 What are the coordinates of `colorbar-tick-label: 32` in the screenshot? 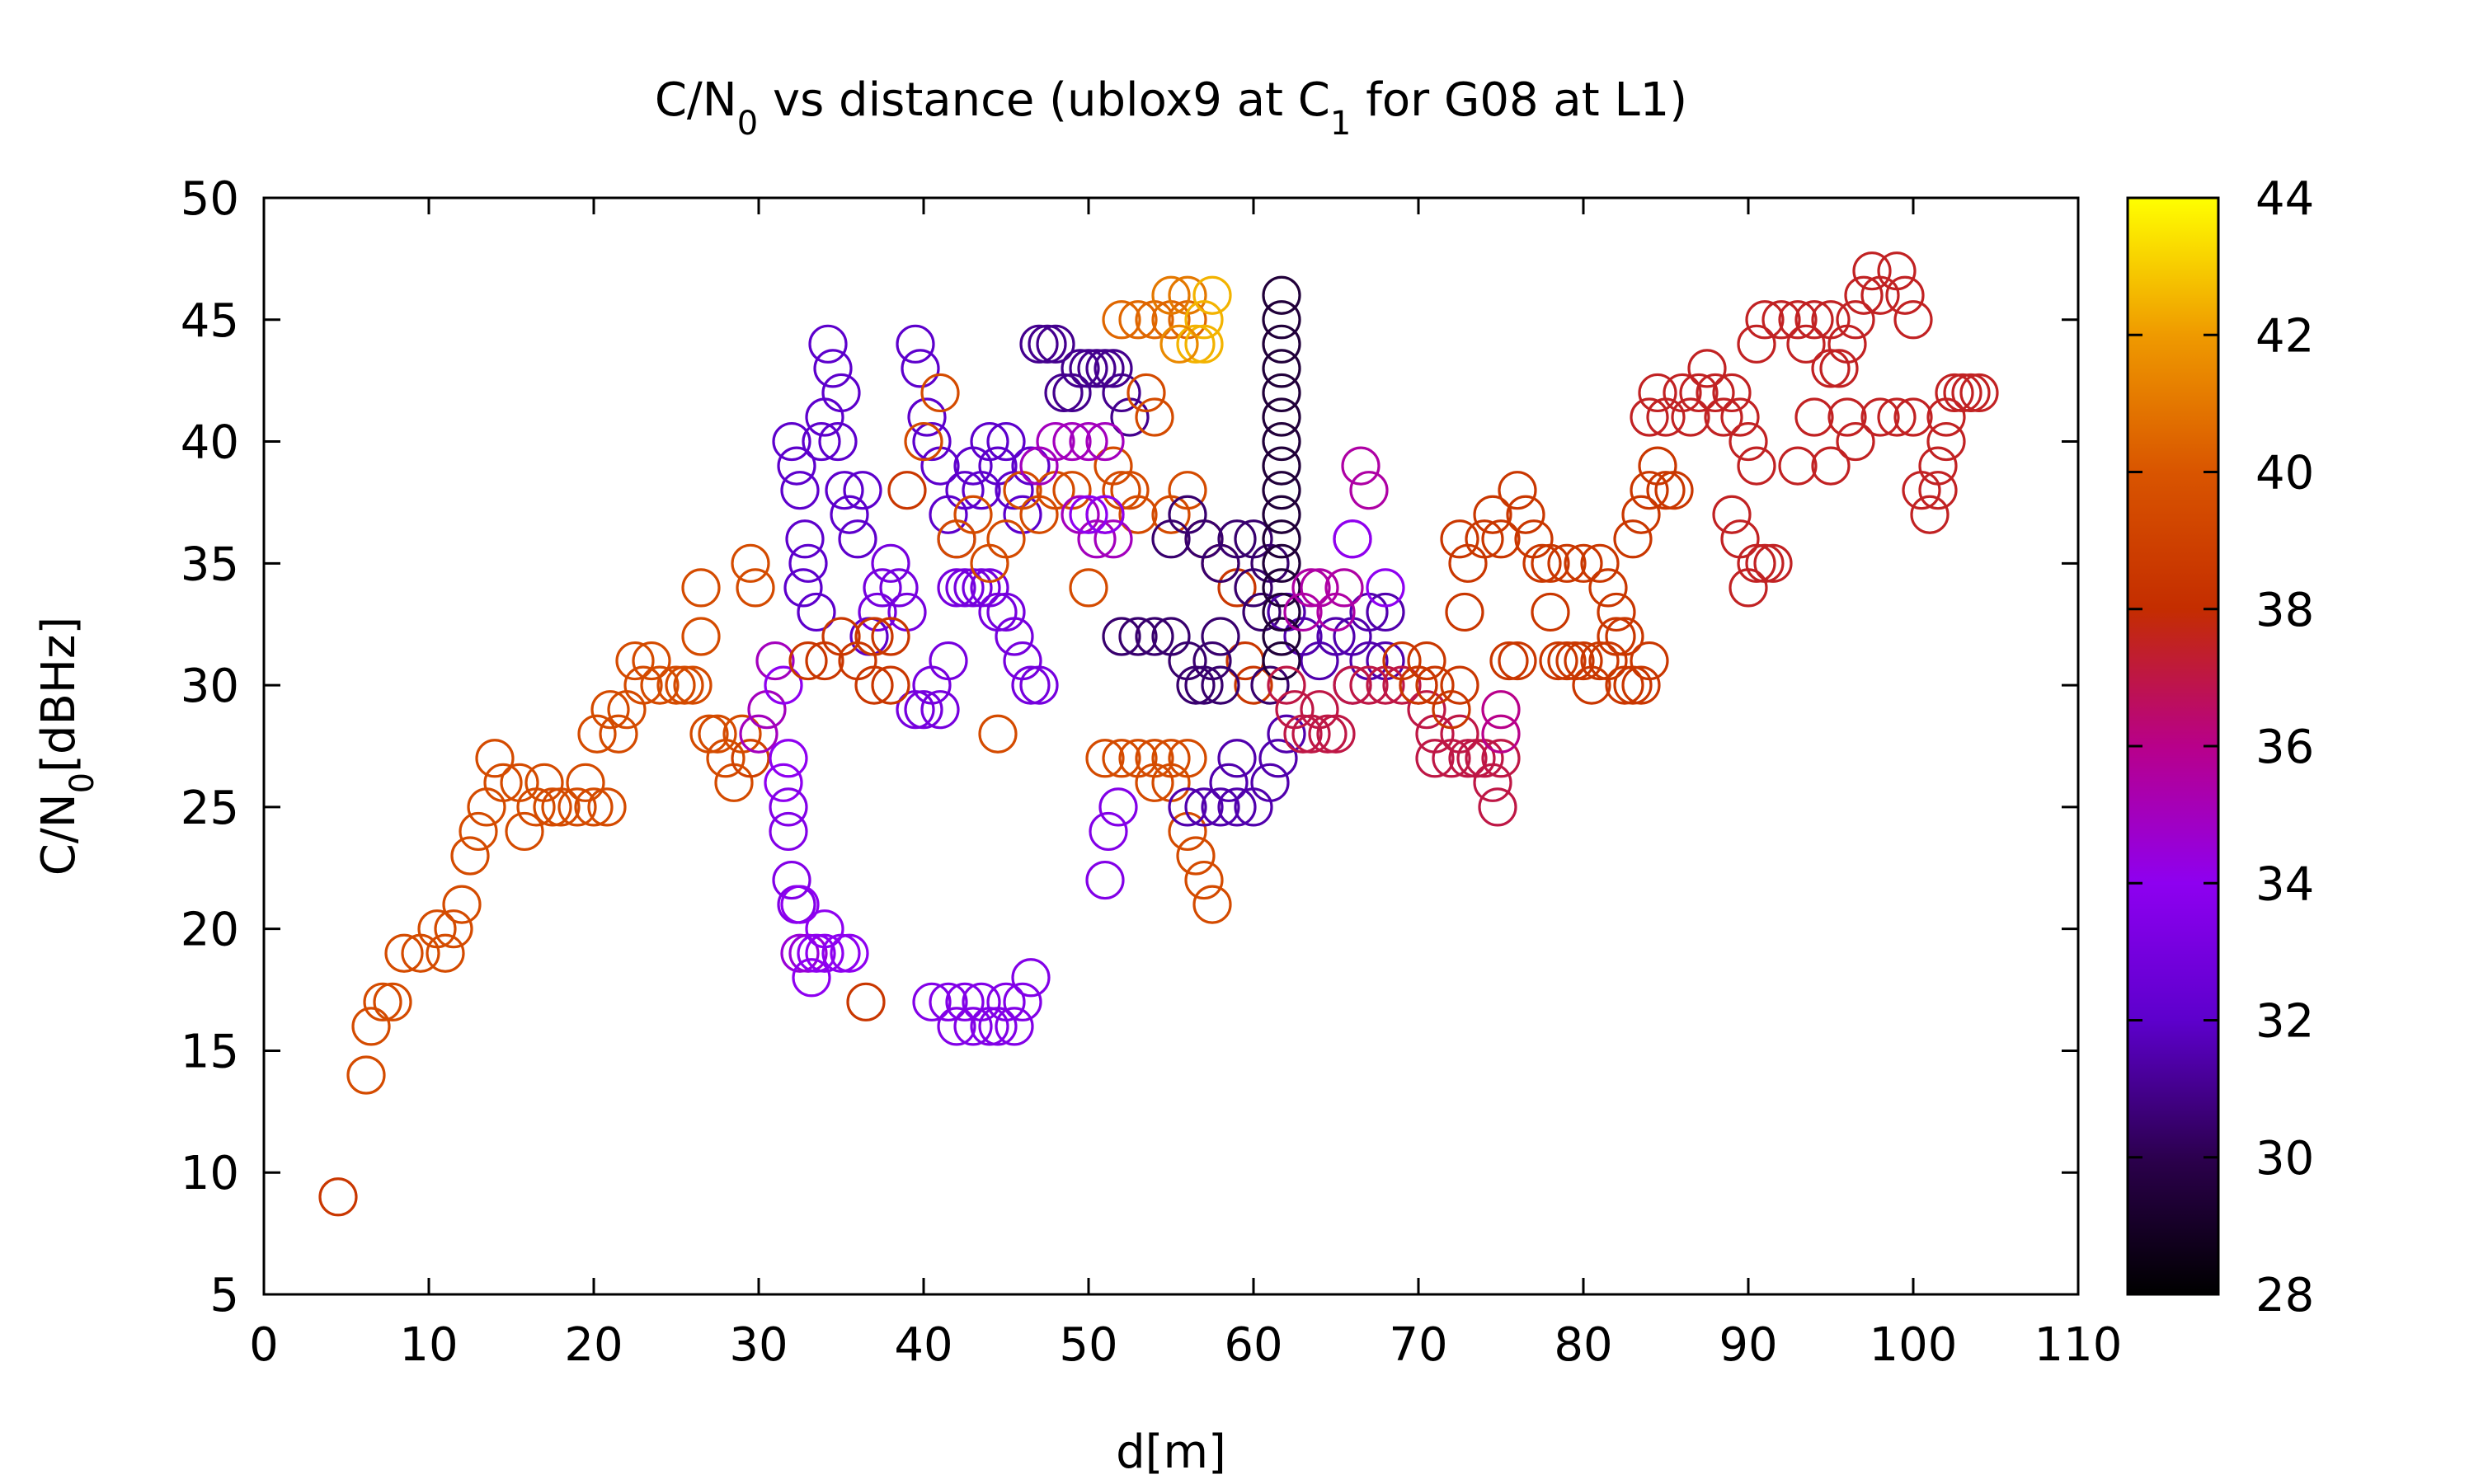 It's located at (2284, 1022).